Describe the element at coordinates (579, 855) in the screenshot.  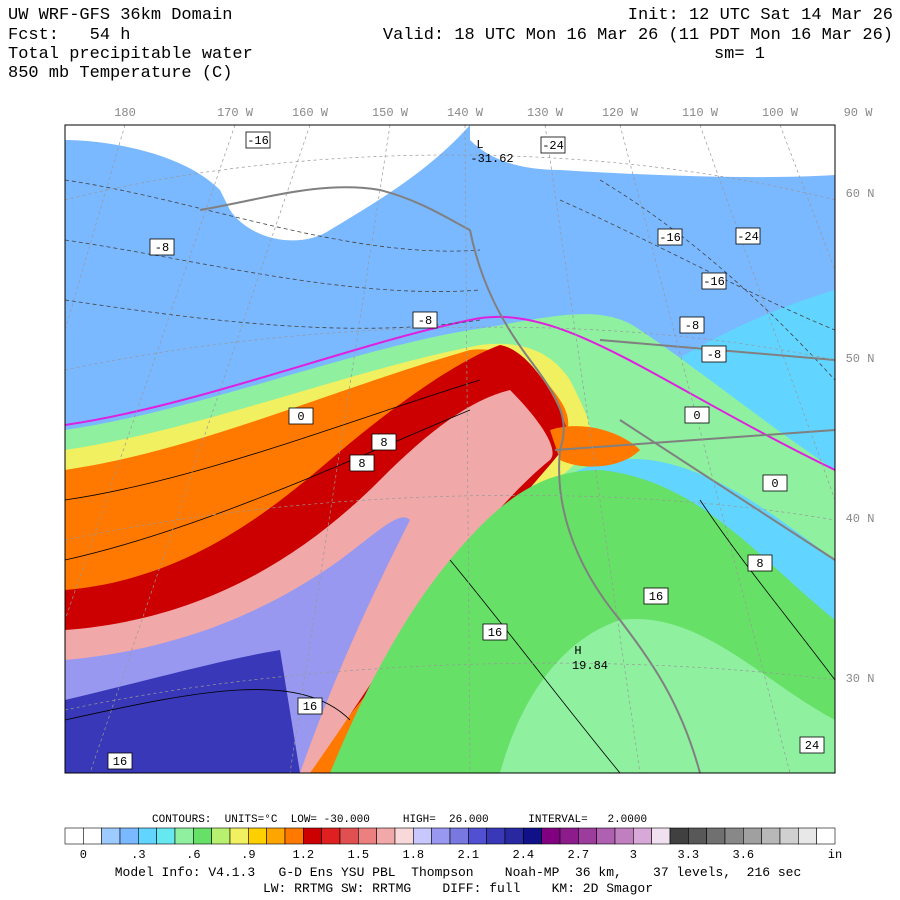
I see `colorbar-label: 2.7` at that location.